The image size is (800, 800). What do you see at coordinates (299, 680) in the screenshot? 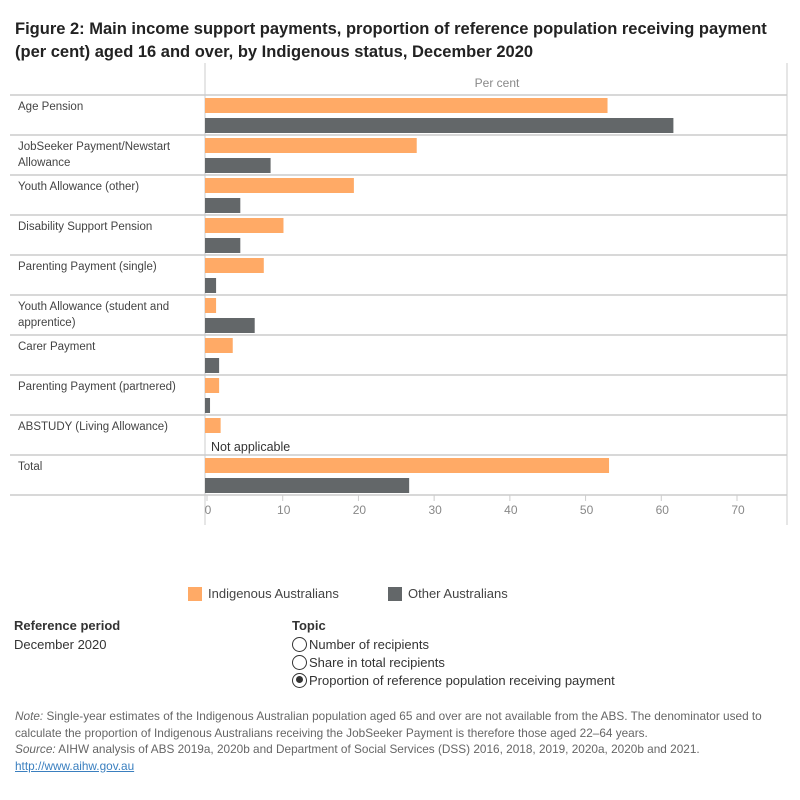
I see `radio-selected-icon` at bounding box center [299, 680].